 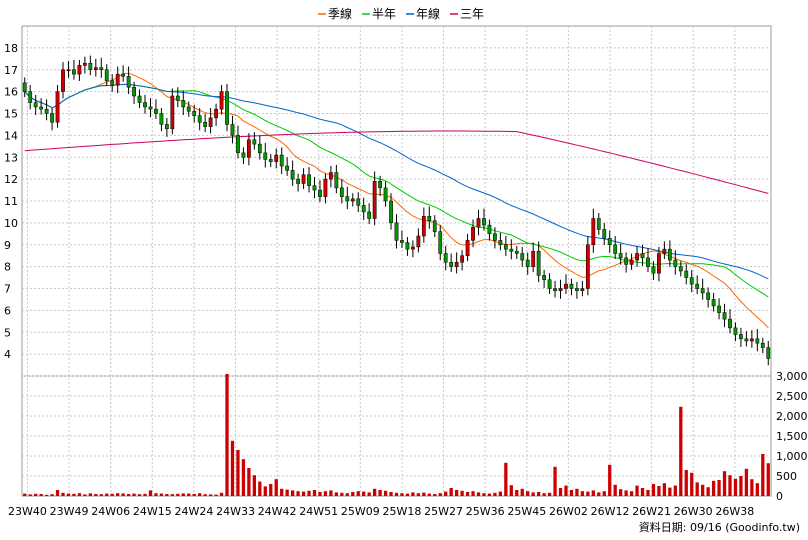 What do you see at coordinates (526, 511) in the screenshot?
I see `x-tick-label: 25W45` at bounding box center [526, 511].